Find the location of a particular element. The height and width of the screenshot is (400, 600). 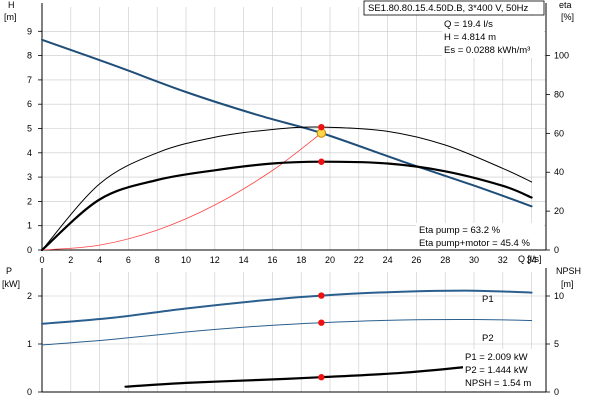

y-right-tick-label: 20 is located at coordinates (559, 211).